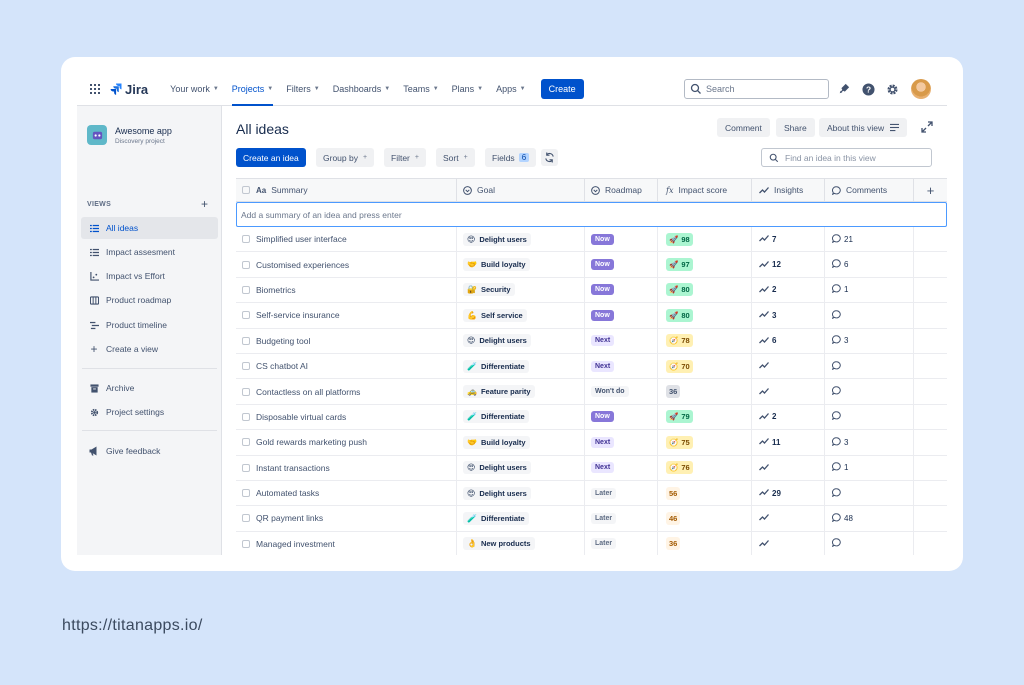 Image resolution: width=1024 pixels, height=685 pixels. What do you see at coordinates (467, 89) in the screenshot?
I see `nav-plans: Plans ▼` at bounding box center [467, 89].